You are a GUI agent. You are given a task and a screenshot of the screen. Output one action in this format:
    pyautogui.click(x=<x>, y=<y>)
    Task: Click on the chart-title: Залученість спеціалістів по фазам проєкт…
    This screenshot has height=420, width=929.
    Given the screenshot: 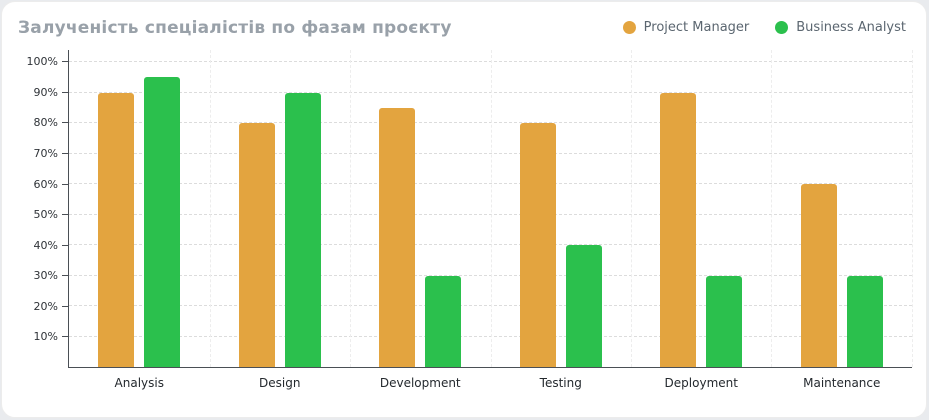 What is the action you would take?
    pyautogui.click(x=235, y=28)
    